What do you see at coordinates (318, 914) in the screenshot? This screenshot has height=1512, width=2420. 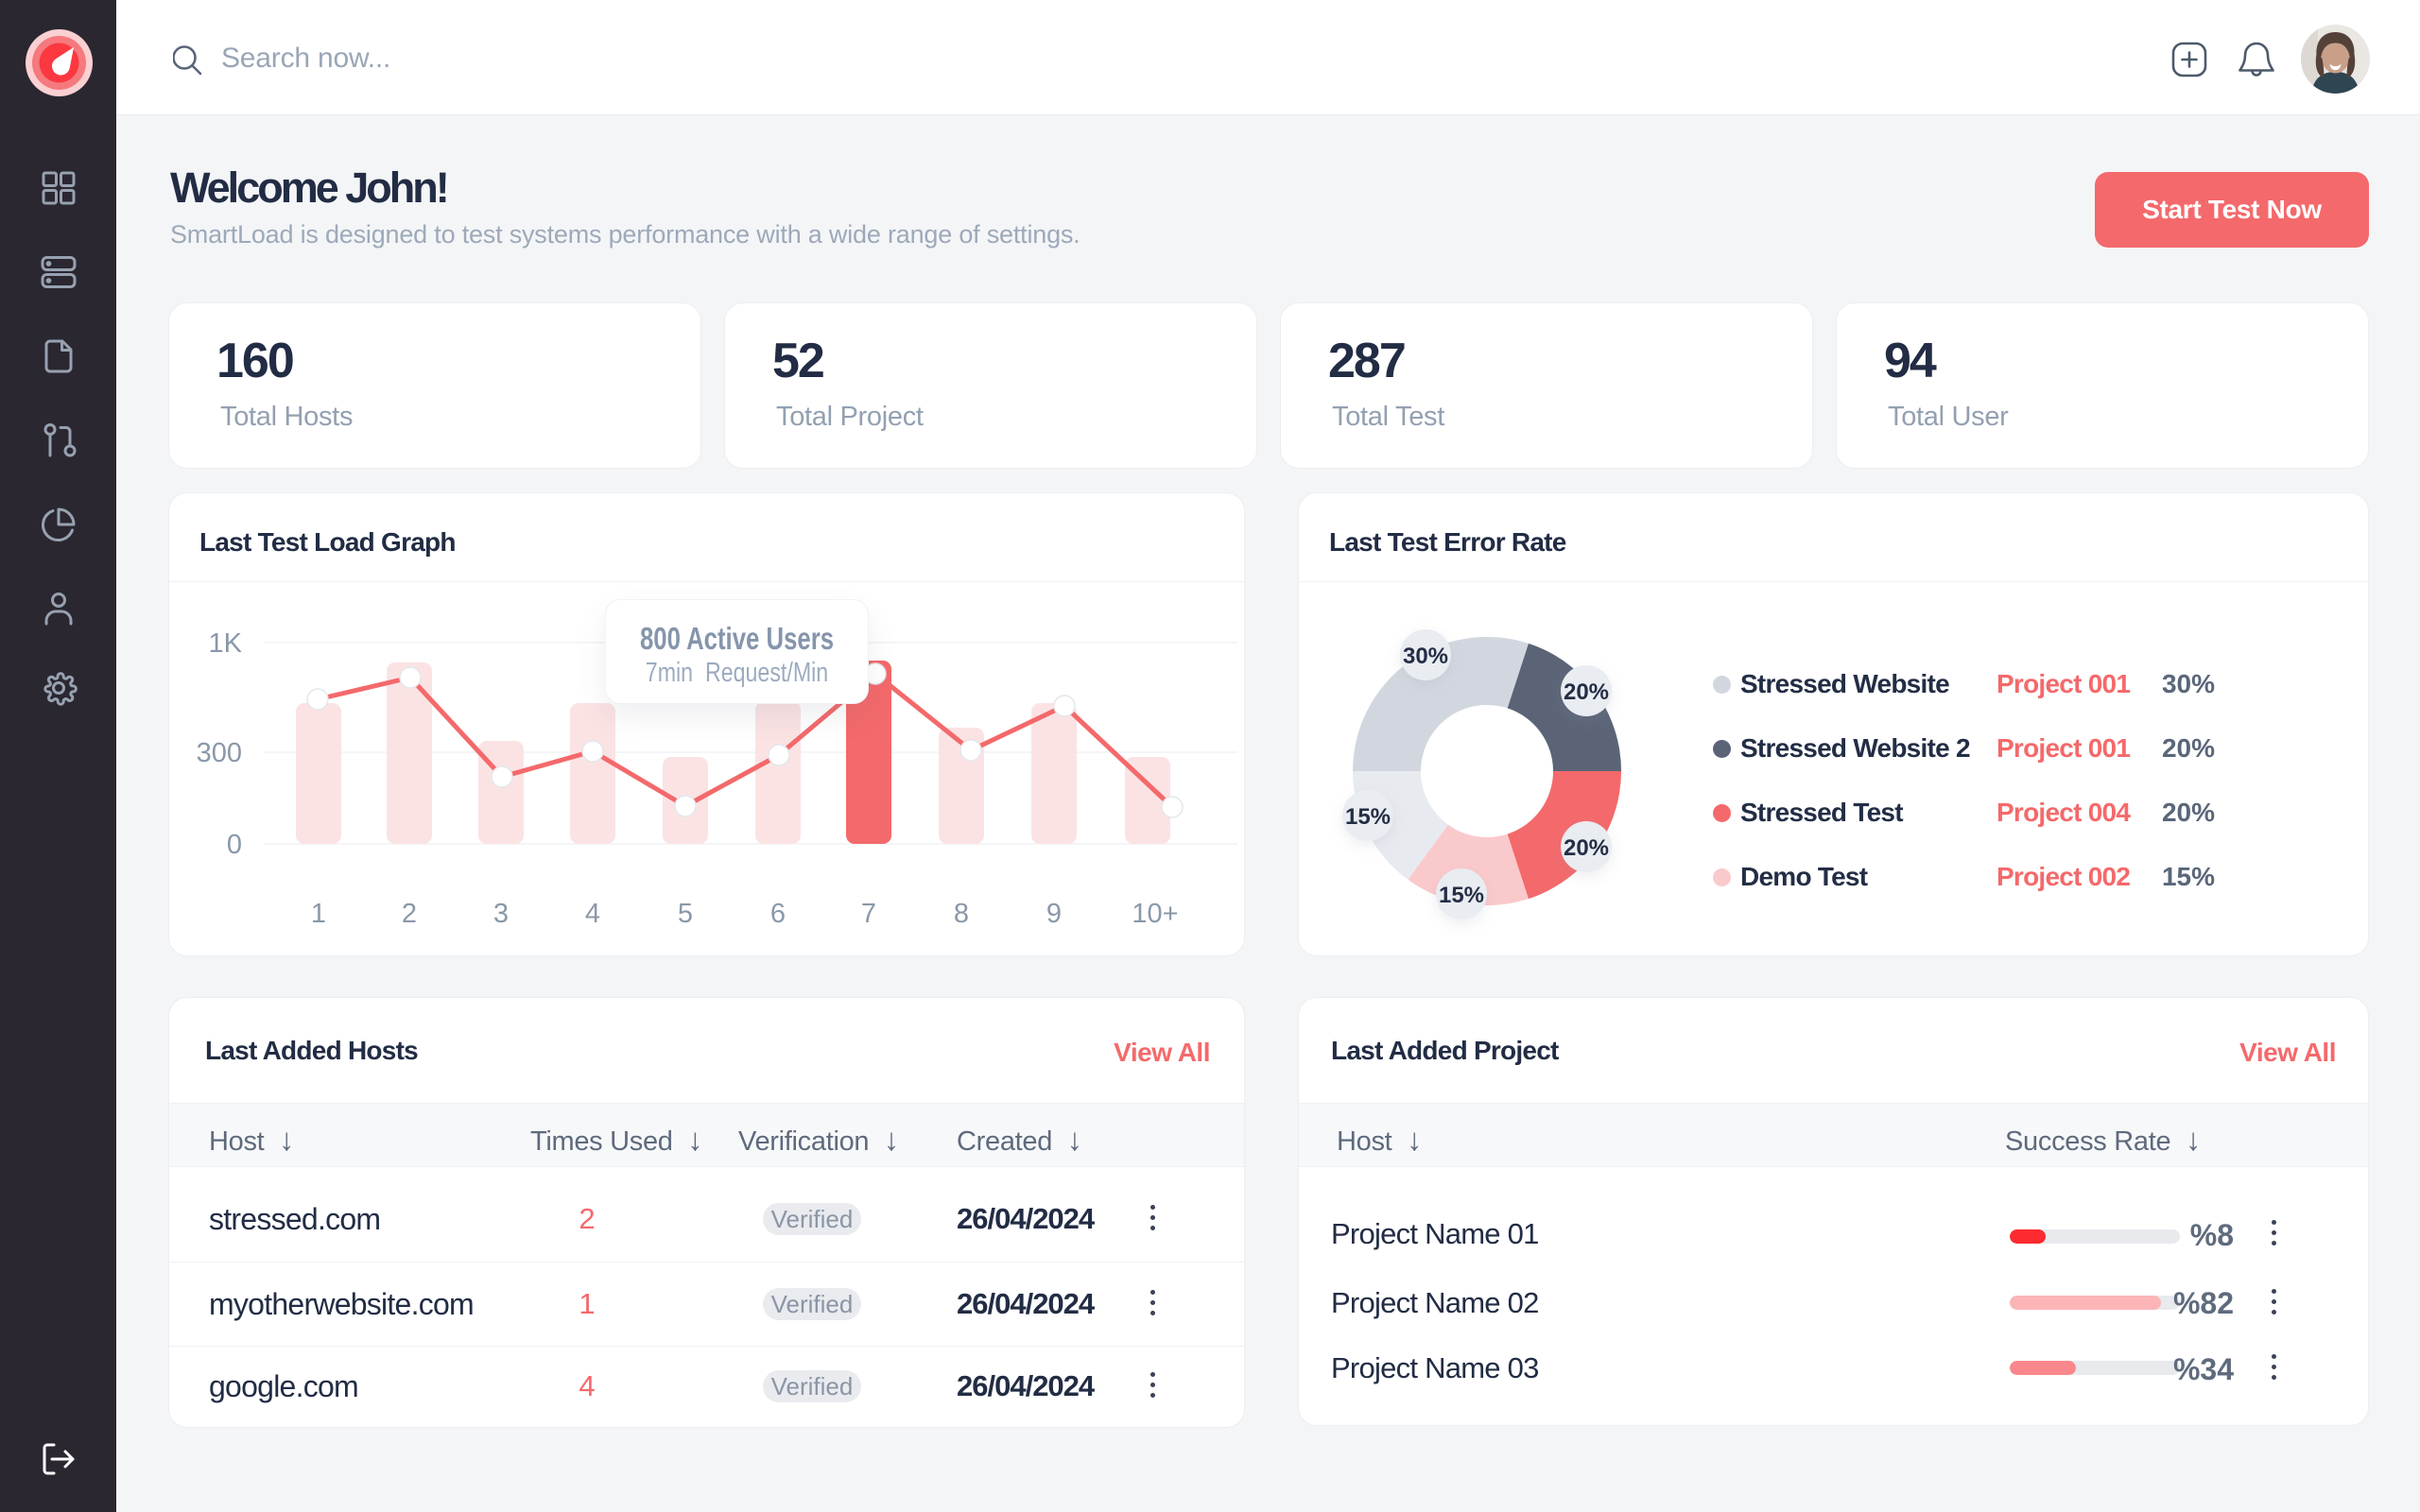 I see `svg-text: 1` at bounding box center [318, 914].